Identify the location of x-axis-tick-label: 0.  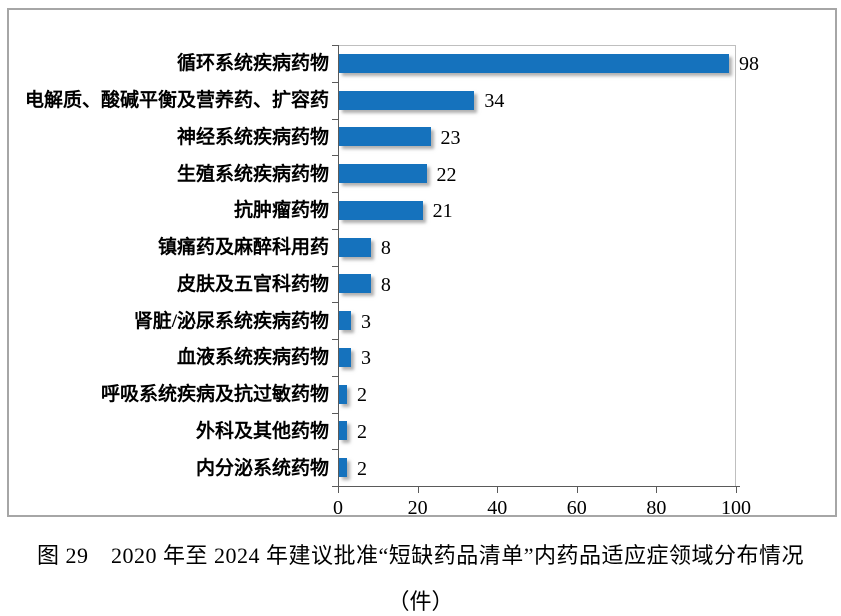
(338, 508).